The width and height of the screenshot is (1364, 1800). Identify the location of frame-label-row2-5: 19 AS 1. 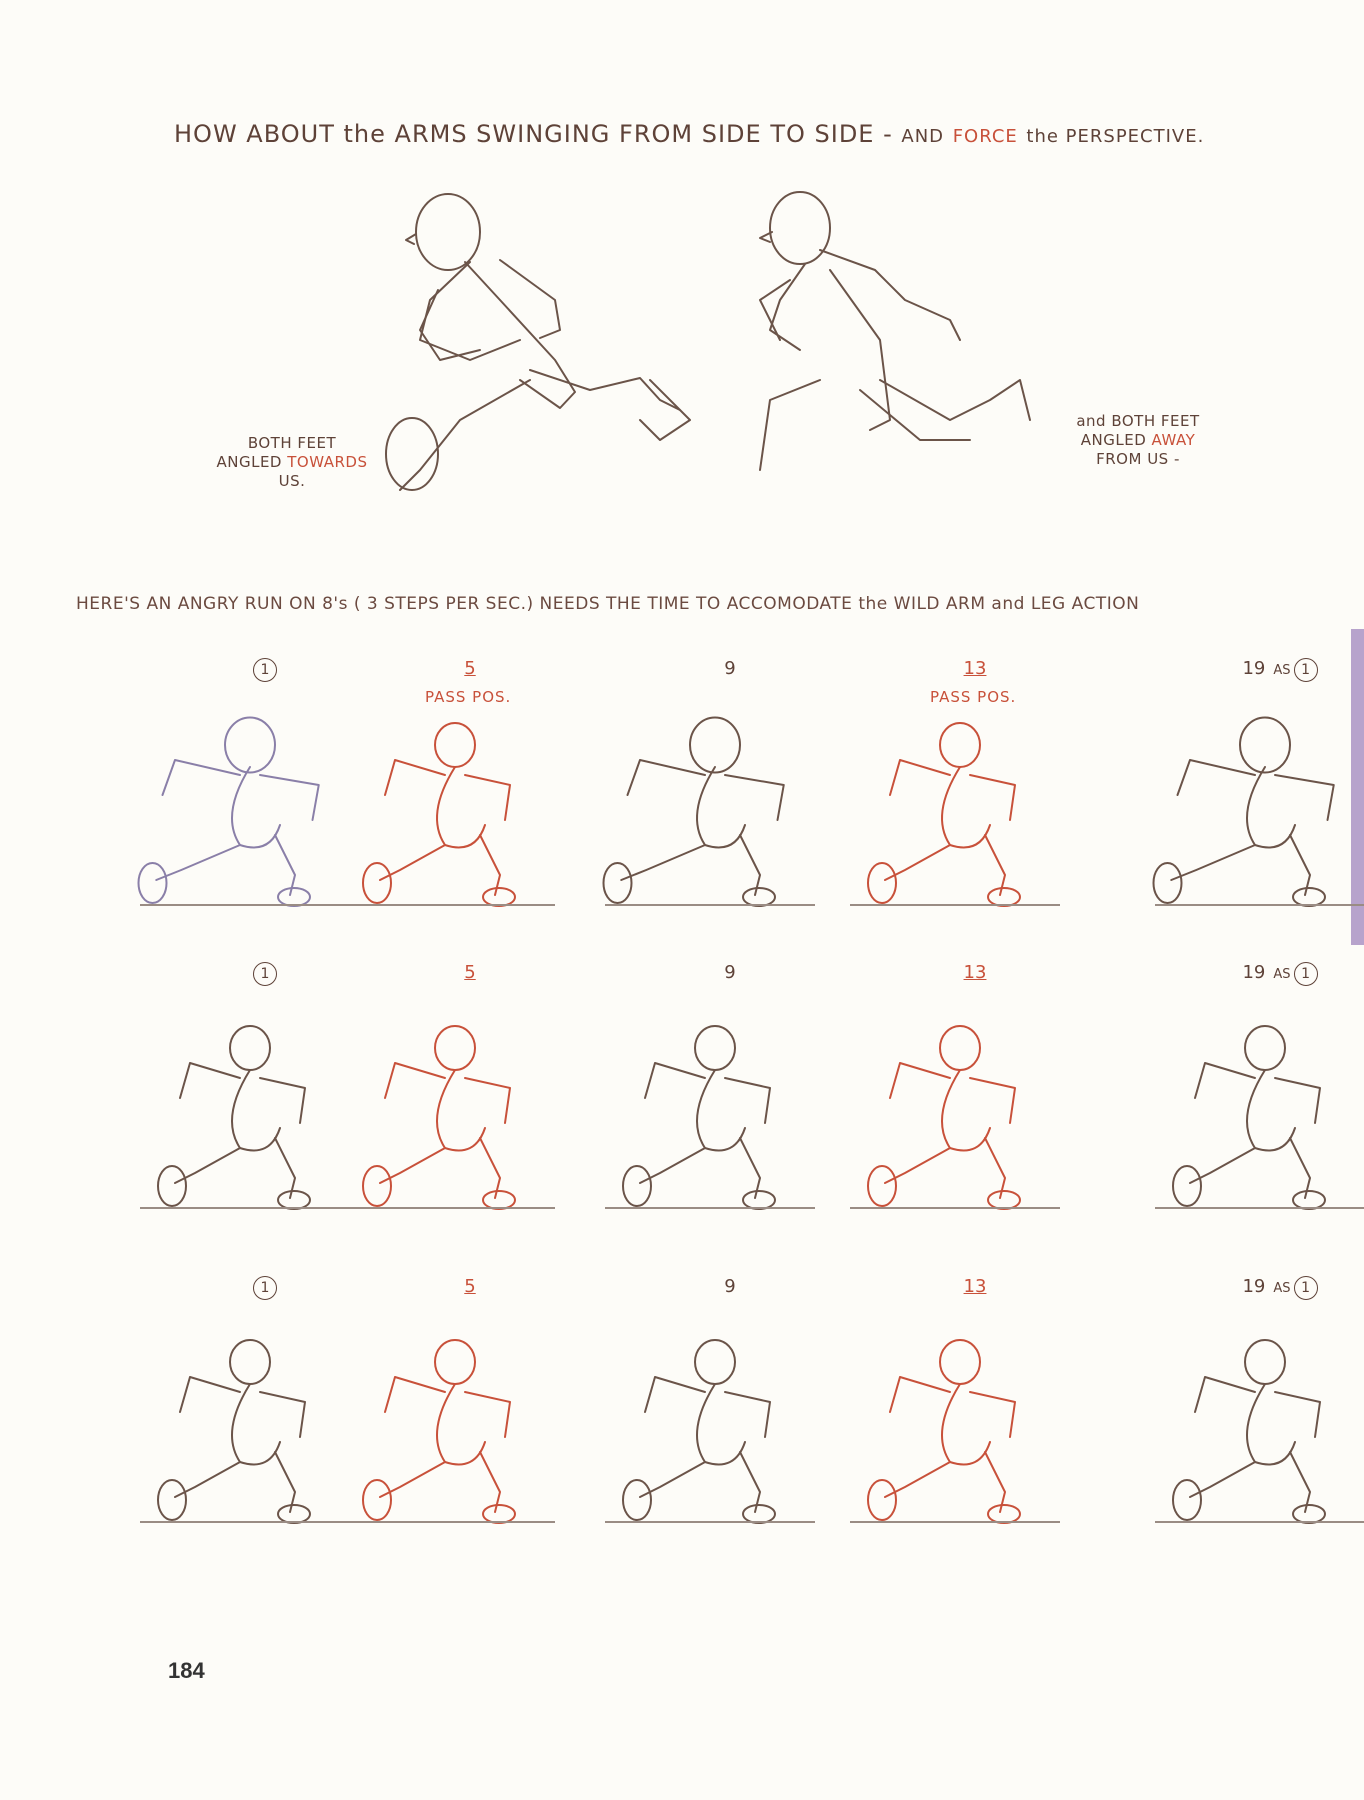
(1280, 974).